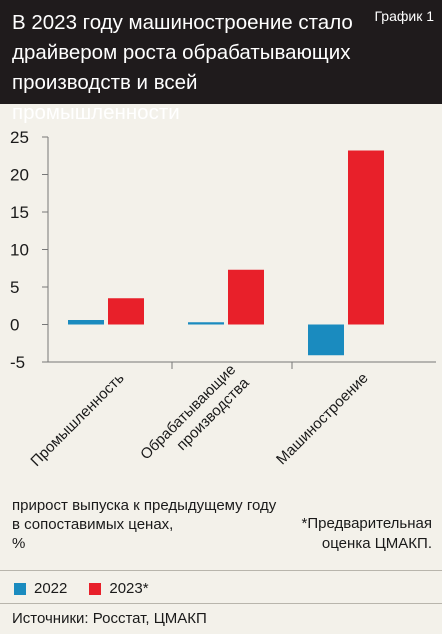 The image size is (442, 634). Describe the element at coordinates (404, 16) in the screenshot. I see `chart-number-label: График 1` at that location.